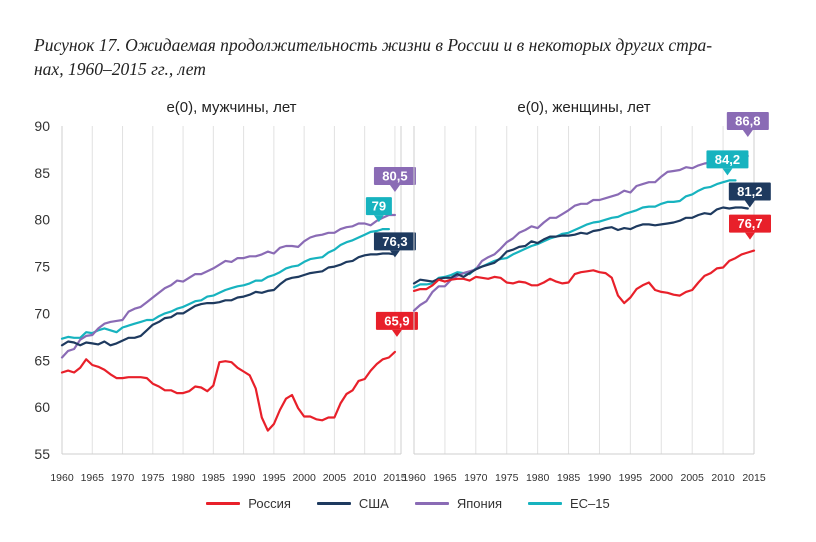 Image resolution: width=816 pixels, height=542 pixels. Describe the element at coordinates (662, 478) in the screenshot. I see `x-tick-label-women-2000: 2000` at that location.